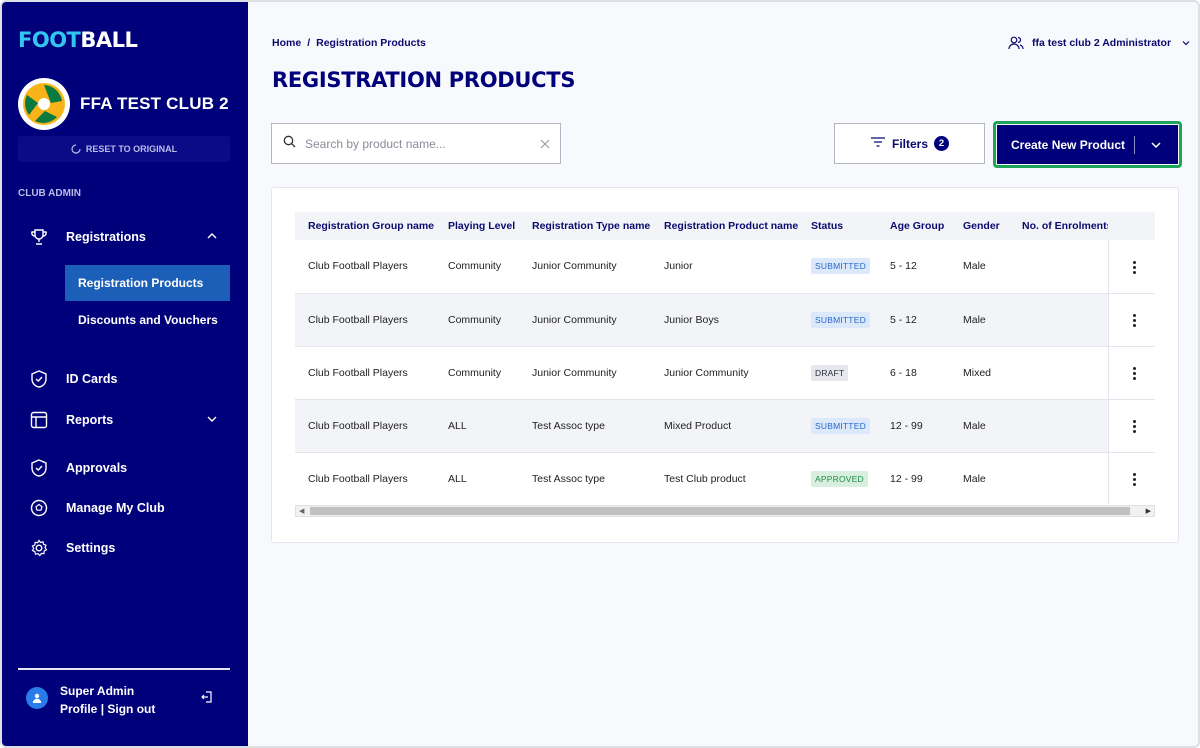 The image size is (1200, 748). I want to click on section-label-club-admin: CLUB ADMIN, so click(49, 193).